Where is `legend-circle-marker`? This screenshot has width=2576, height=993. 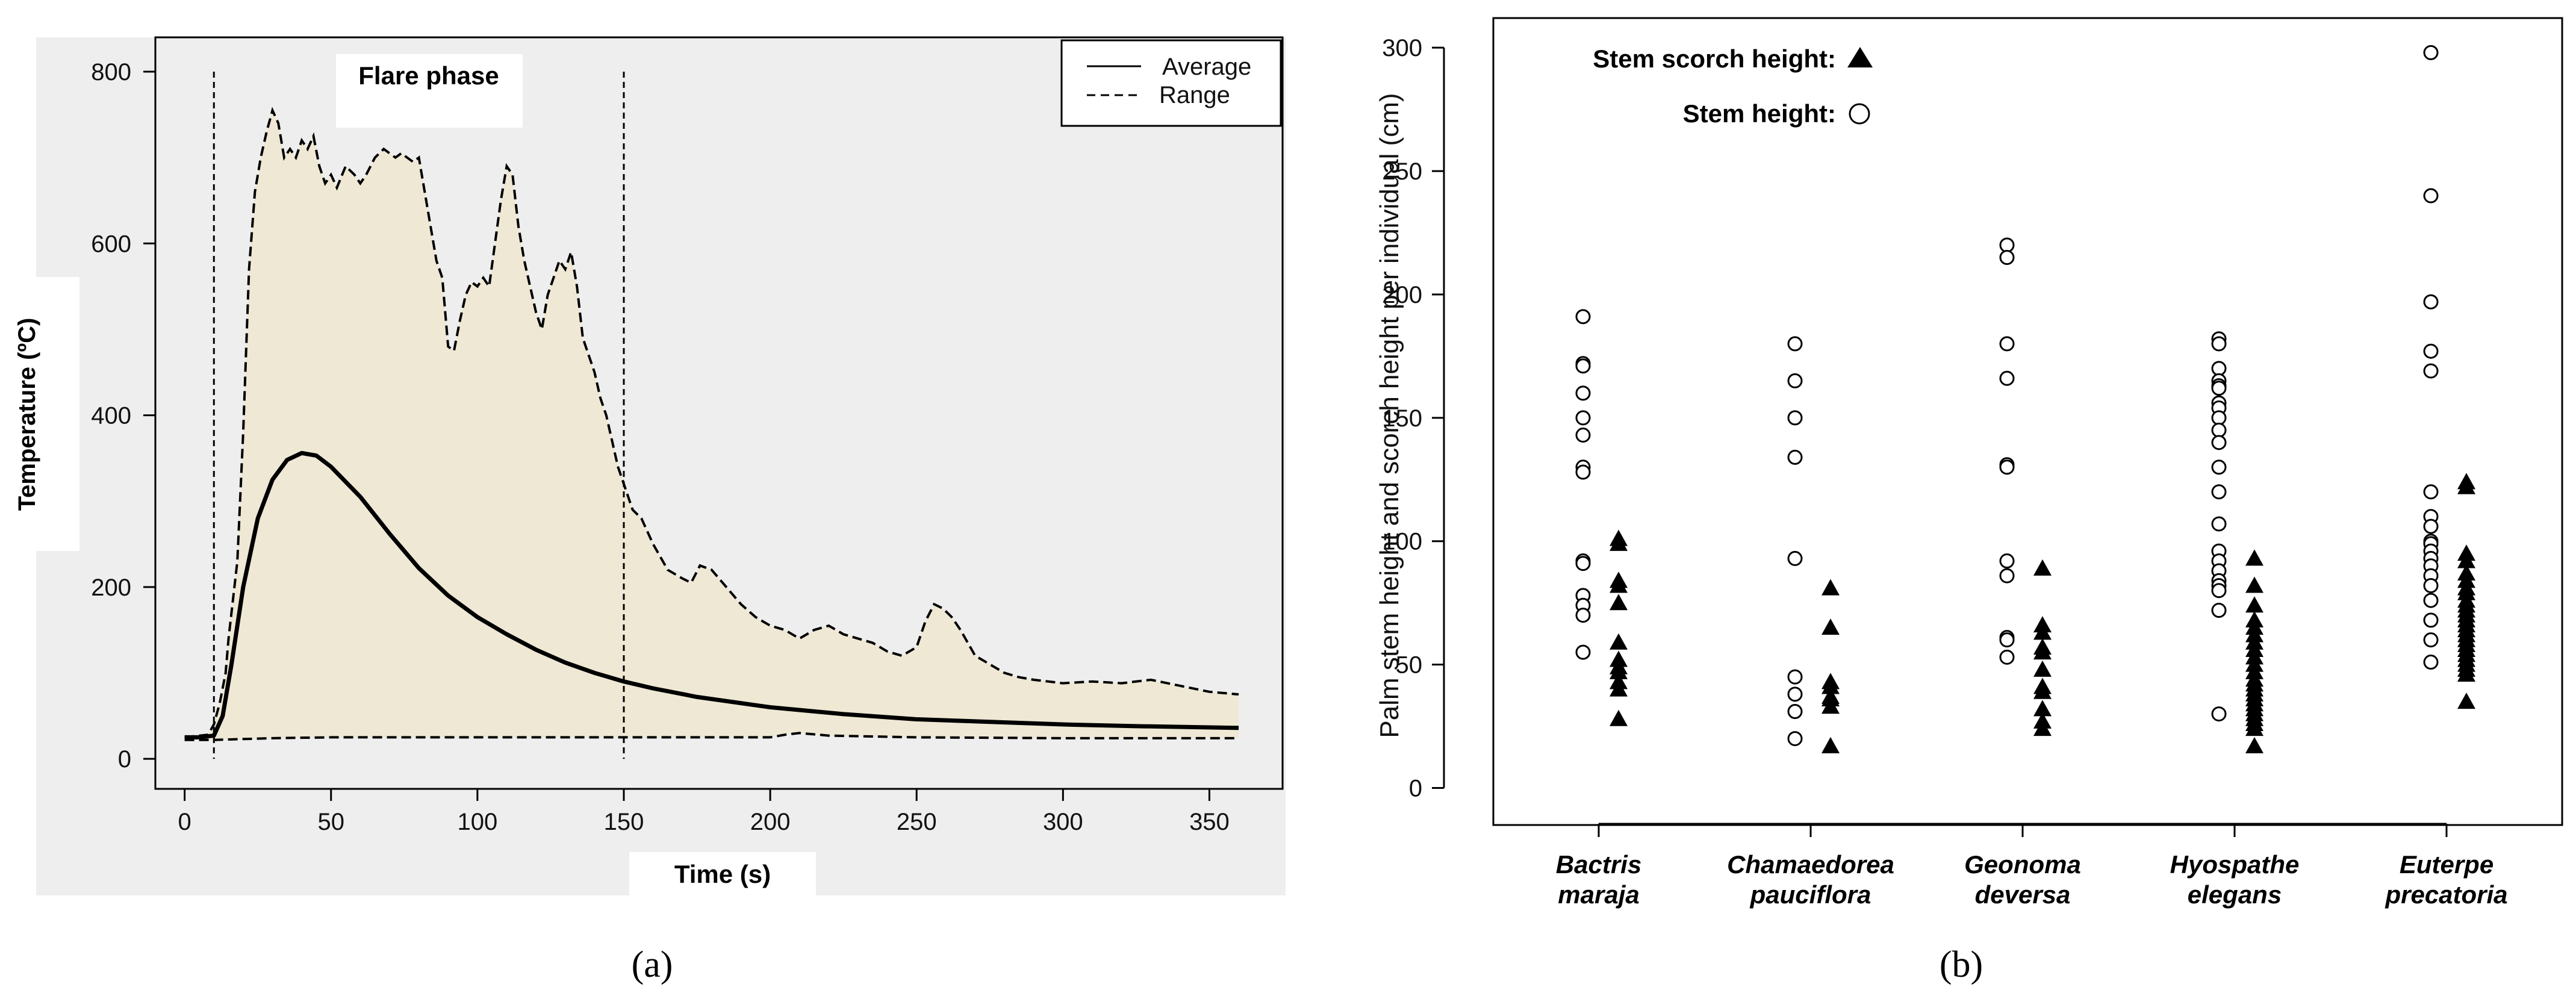 legend-circle-marker is located at coordinates (1860, 114).